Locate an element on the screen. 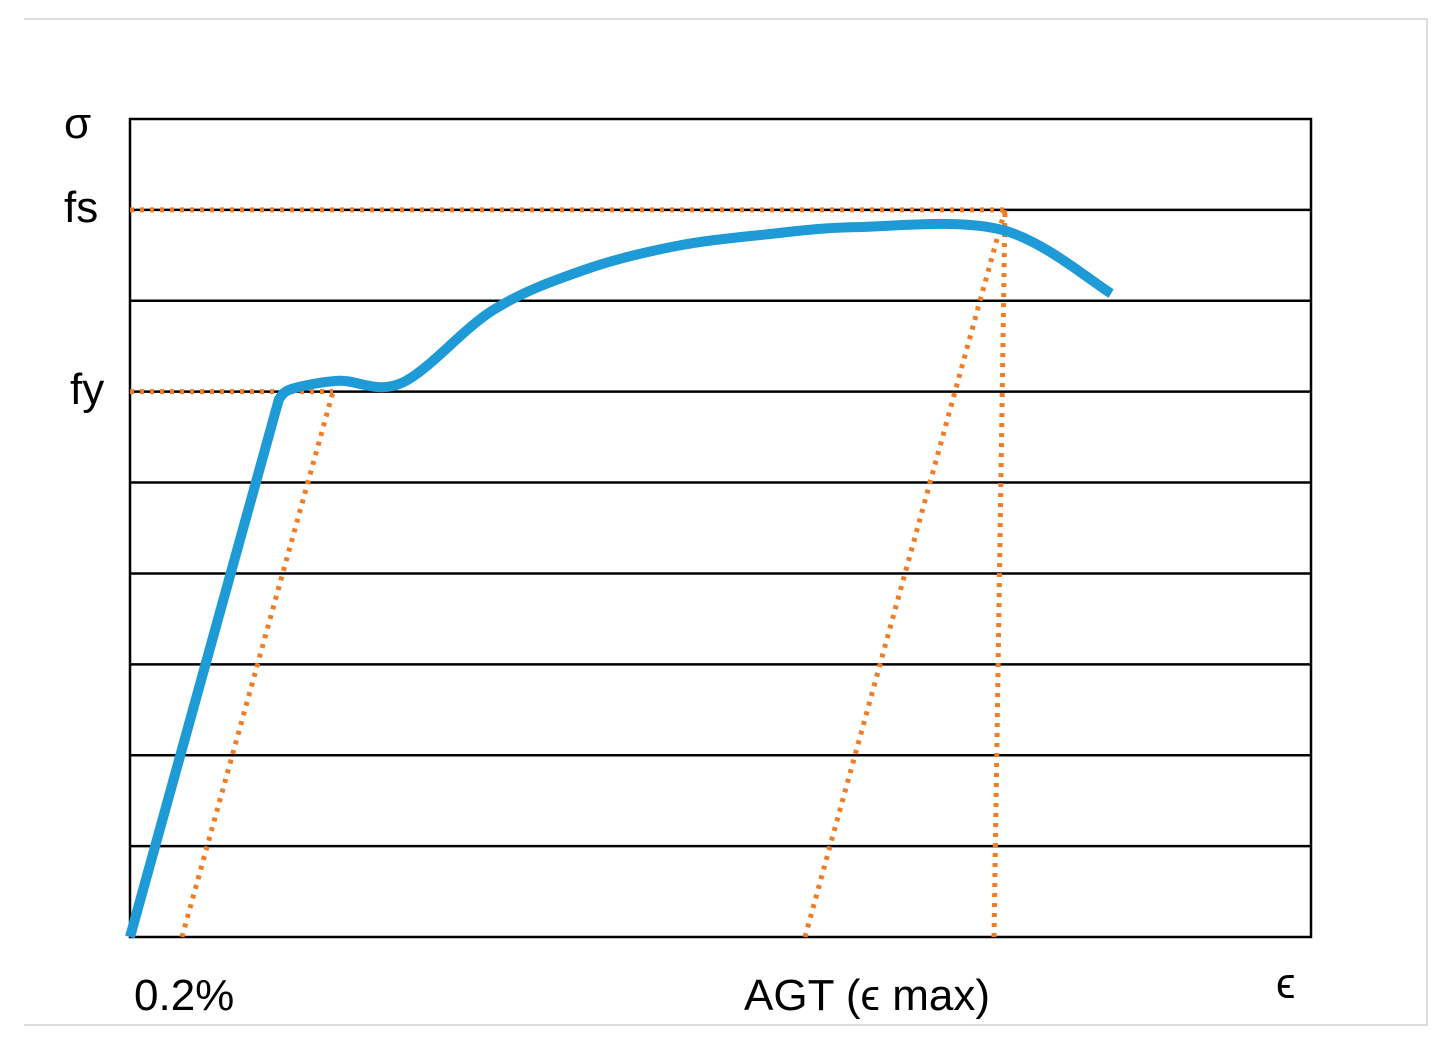  y-axis-label: σ is located at coordinates (77, 123).